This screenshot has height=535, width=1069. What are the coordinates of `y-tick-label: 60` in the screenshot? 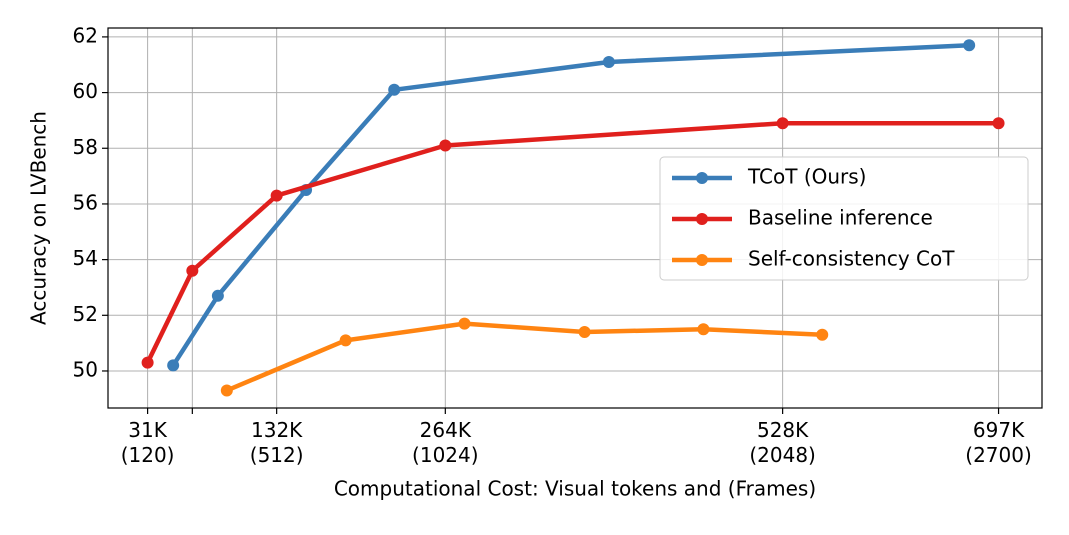 It's located at (85, 91).